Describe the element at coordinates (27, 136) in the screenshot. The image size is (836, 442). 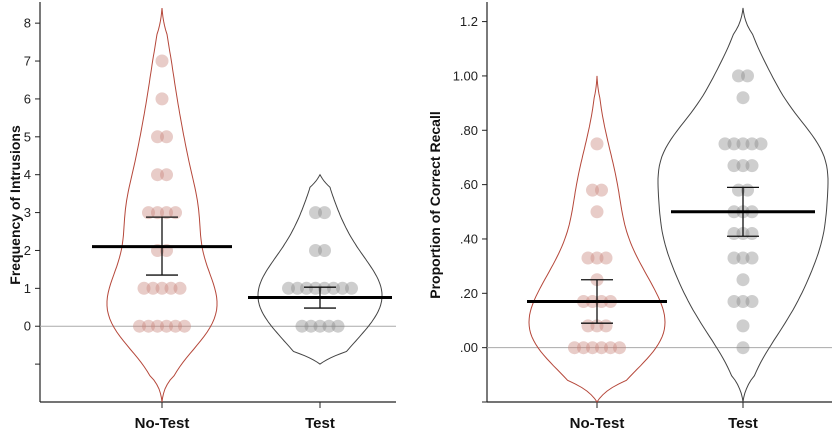
I see `y-tick-label: 5` at that location.